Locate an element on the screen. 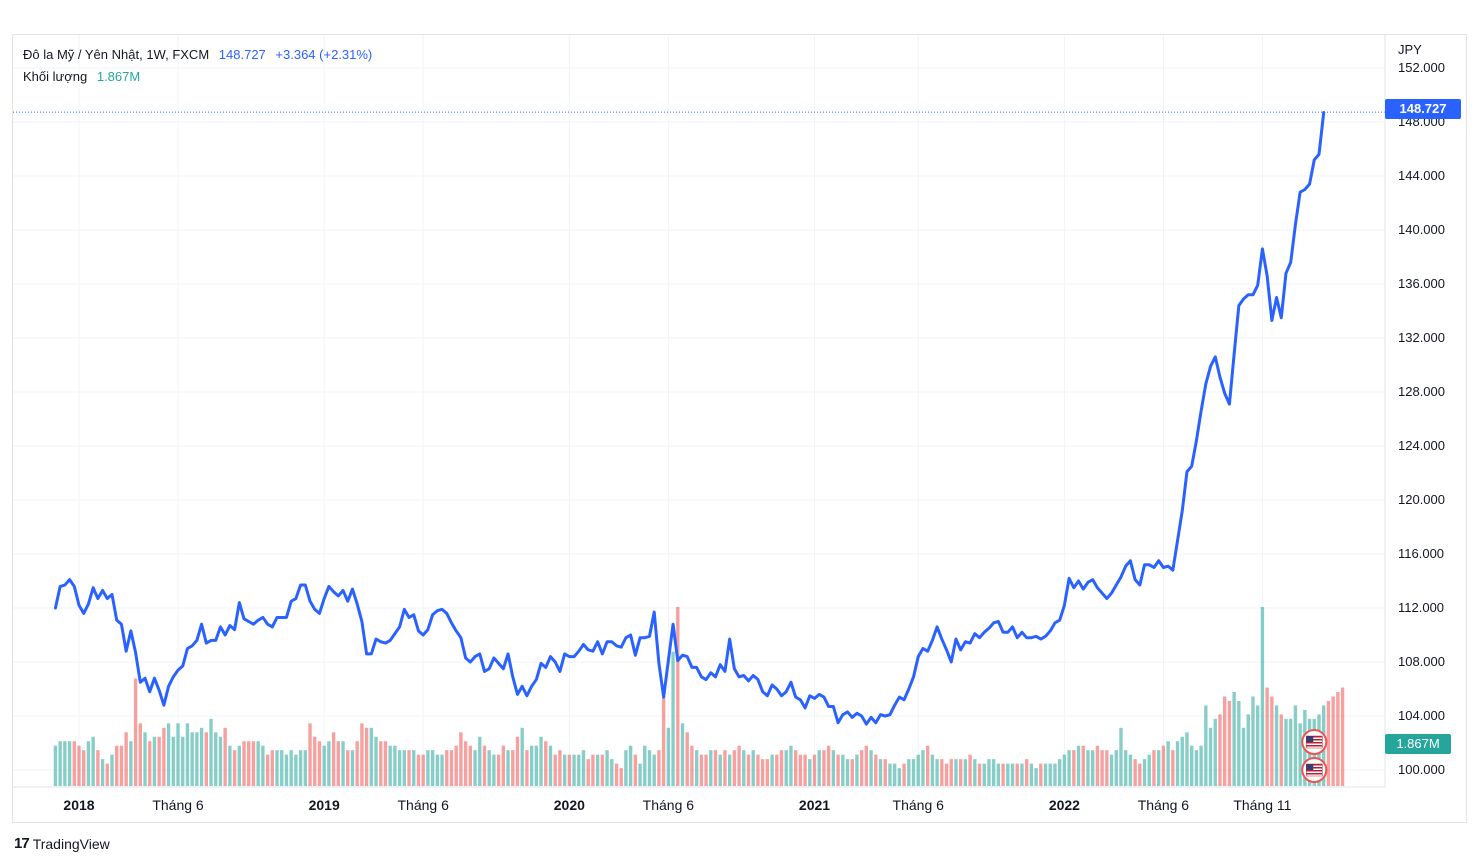  volume-value: 1.867M is located at coordinates (118, 76).